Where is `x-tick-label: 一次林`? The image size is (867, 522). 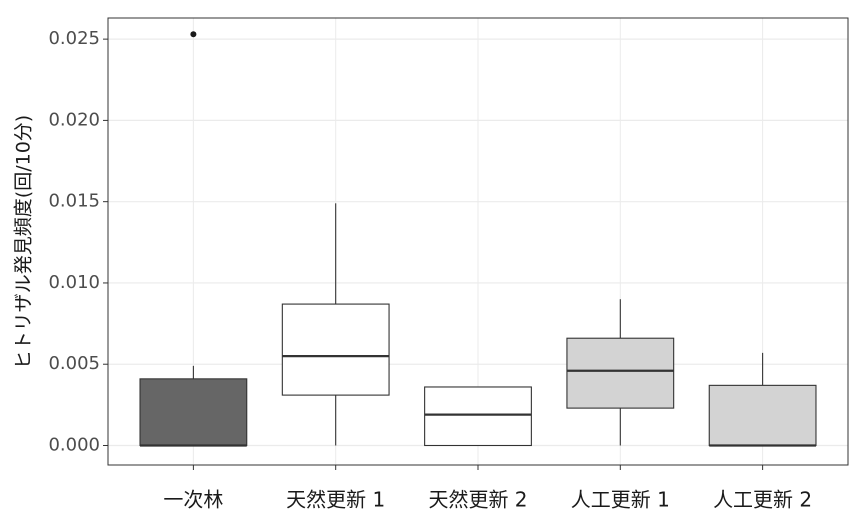 x-tick-label: 一次林 is located at coordinates (193, 500).